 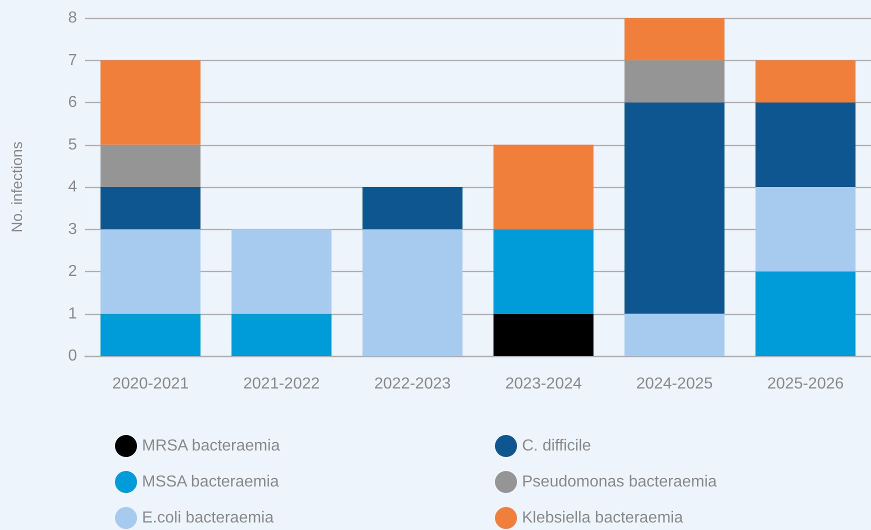 I want to click on x-tick-label: 2025-2026, so click(x=805, y=384).